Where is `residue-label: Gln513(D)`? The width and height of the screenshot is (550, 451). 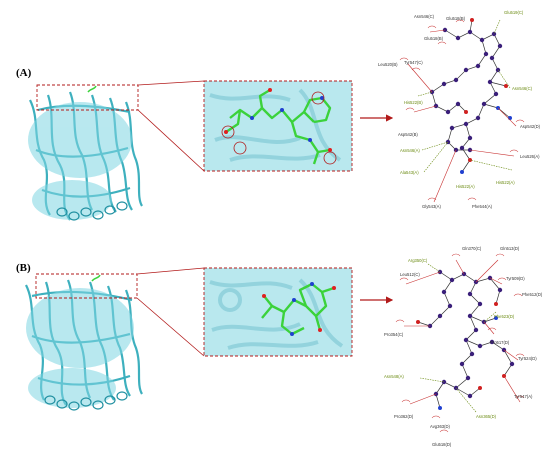 residue-label: Gln513(D) is located at coordinates (510, 248).